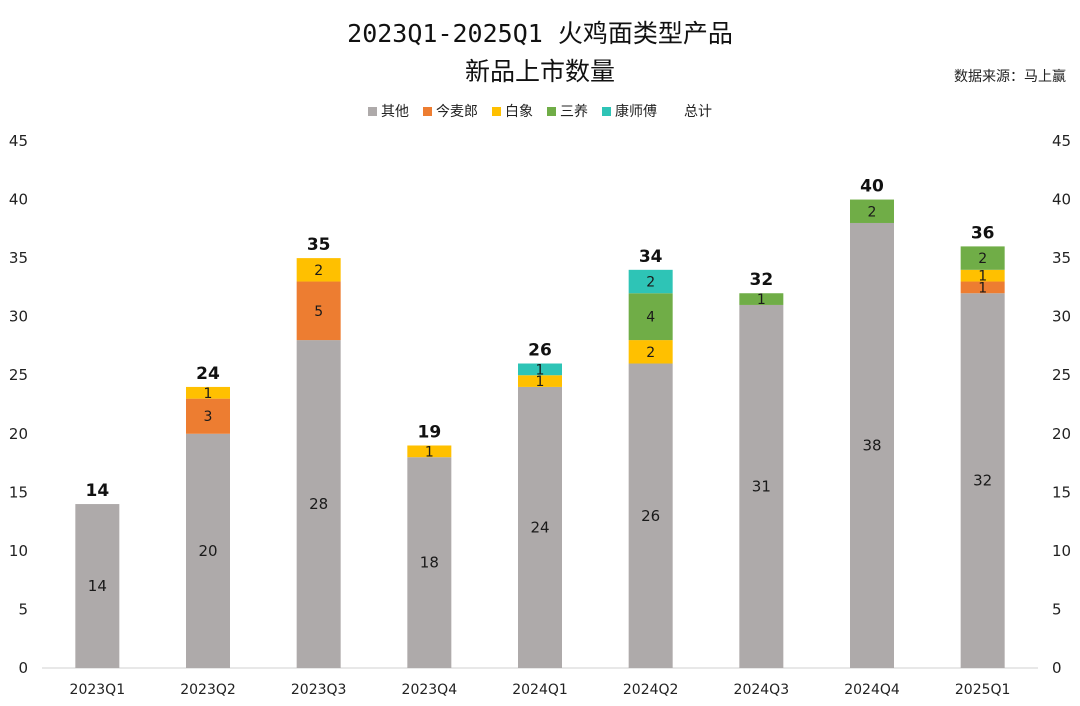 The height and width of the screenshot is (706, 1080). Describe the element at coordinates (872, 187) in the screenshot. I see `bar-total-label: 40` at that location.